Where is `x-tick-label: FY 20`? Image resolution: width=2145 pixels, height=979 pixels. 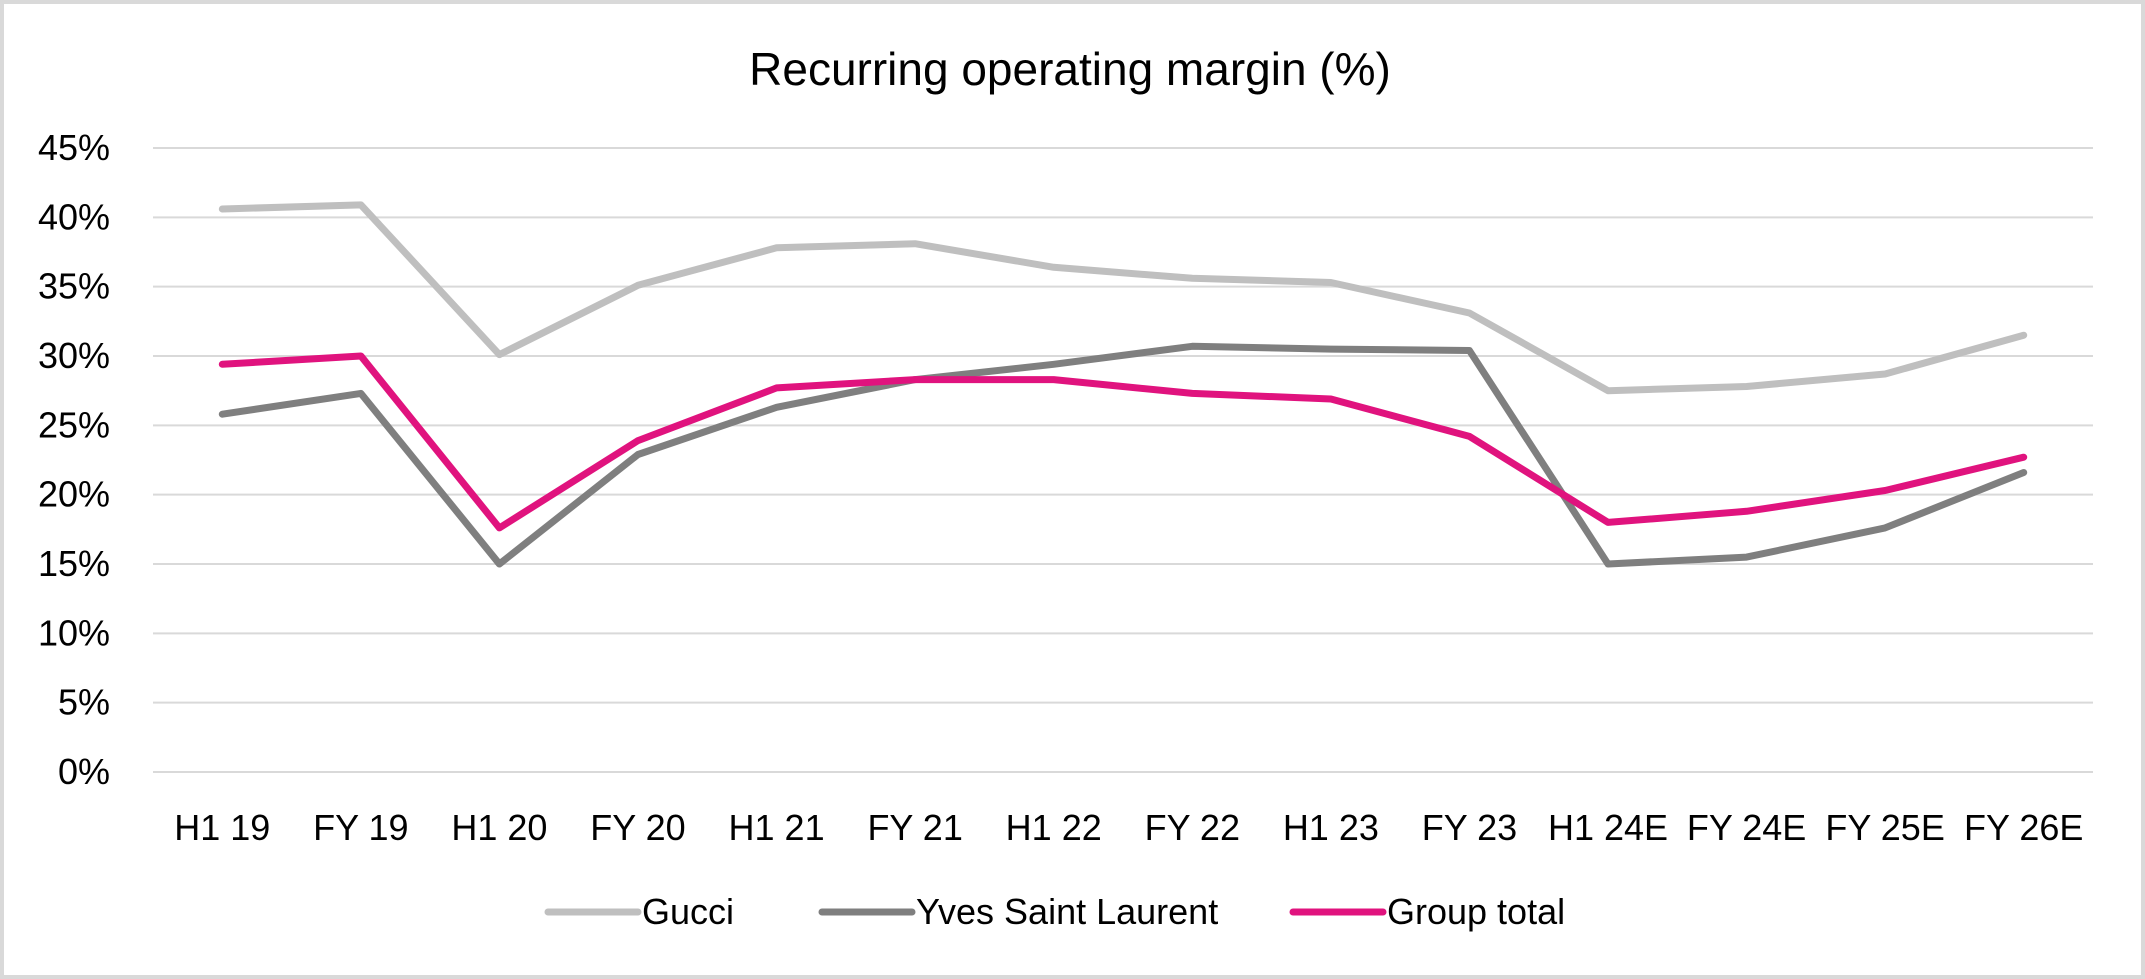 x-tick-label: FY 20 is located at coordinates (637, 827).